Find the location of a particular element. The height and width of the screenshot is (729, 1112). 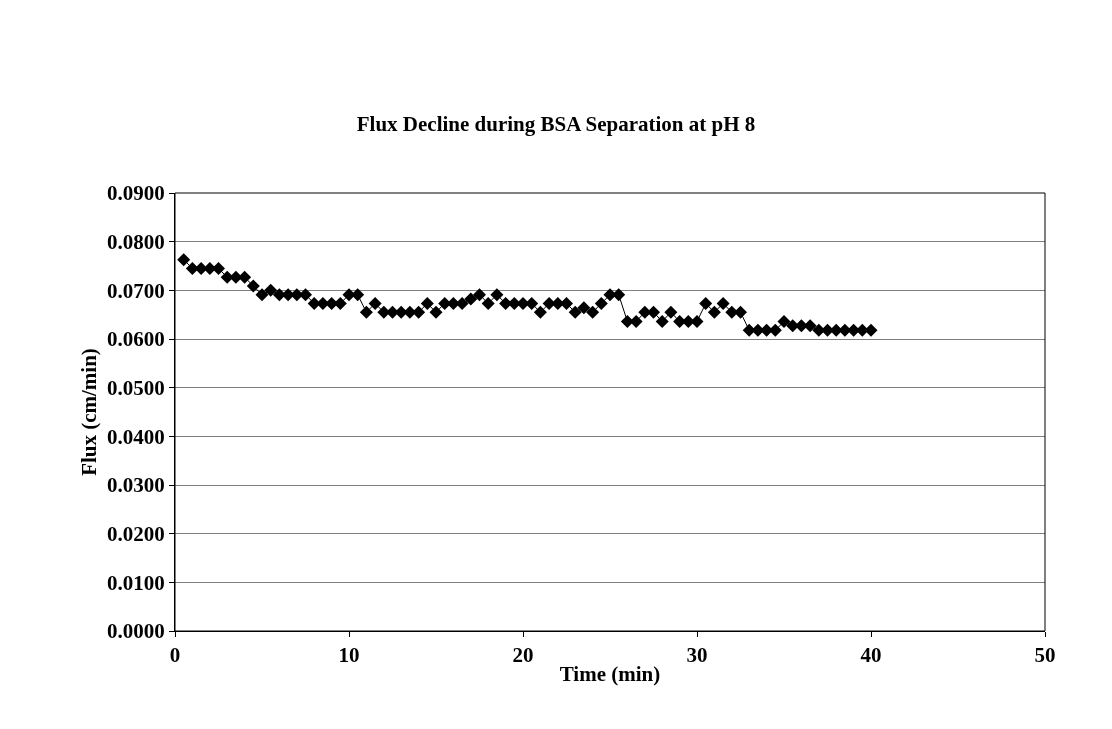

y-tick-label: 0.0500 is located at coordinates (136, 388).